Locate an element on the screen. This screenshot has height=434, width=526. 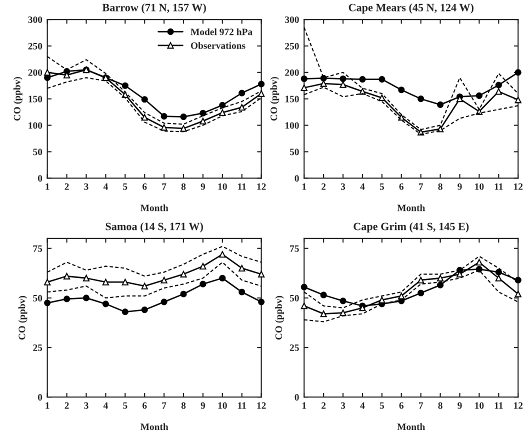
chart-title: Samoa (14 S, 171 W) is located at coordinates (154, 227).